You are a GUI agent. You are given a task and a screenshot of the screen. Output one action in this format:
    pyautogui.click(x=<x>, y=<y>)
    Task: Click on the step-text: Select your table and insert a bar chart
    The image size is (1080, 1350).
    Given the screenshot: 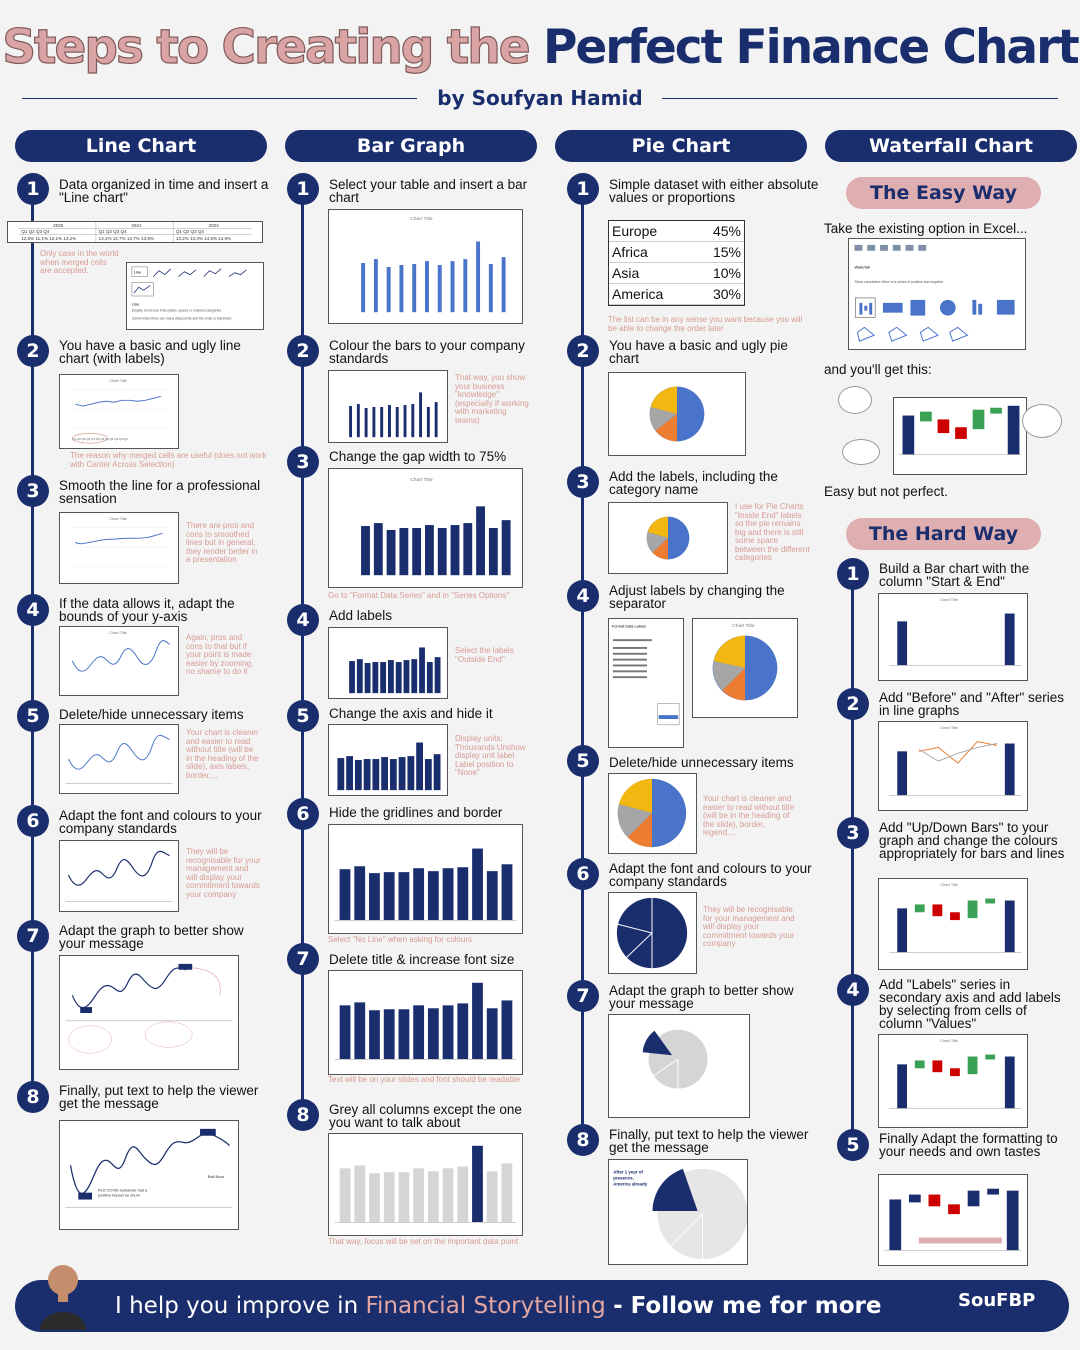 What is the action you would take?
    pyautogui.click(x=428, y=191)
    